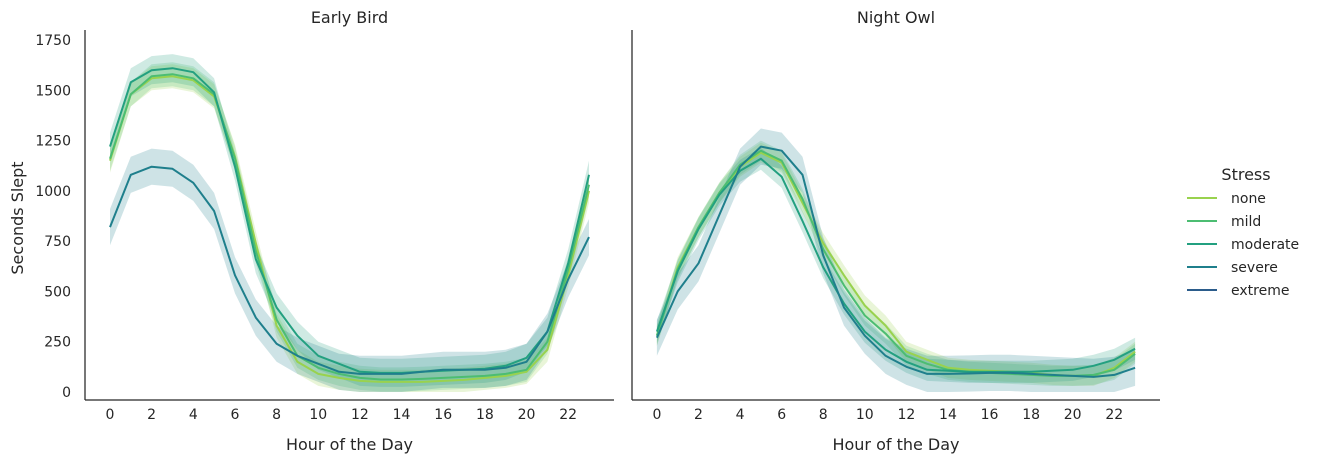 This screenshot has width=1322, height=463. What do you see at coordinates (66, 393) in the screenshot?
I see `y-tick-label: 0` at bounding box center [66, 393].